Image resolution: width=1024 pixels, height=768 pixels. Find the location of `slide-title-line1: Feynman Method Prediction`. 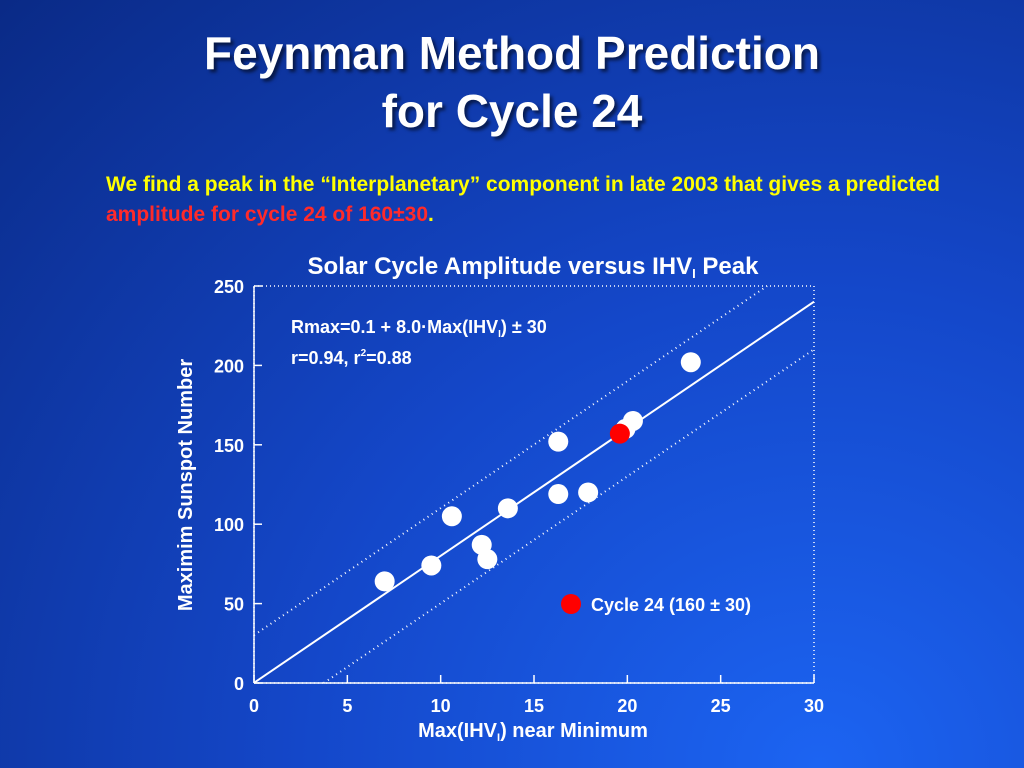

slide-title-line1: Feynman Method Prediction is located at coordinates (512, 53).